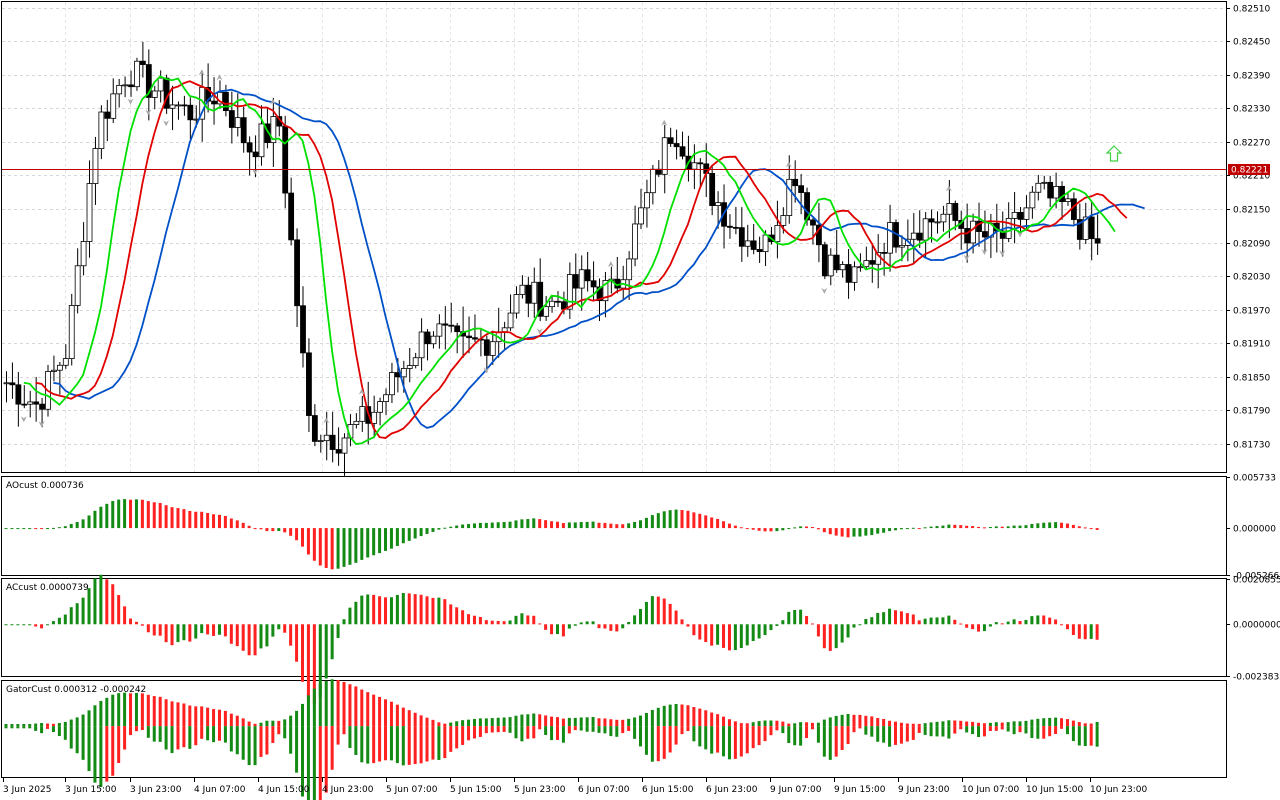  What do you see at coordinates (41, 424) in the screenshot?
I see `fractal-down-icon` at bounding box center [41, 424].